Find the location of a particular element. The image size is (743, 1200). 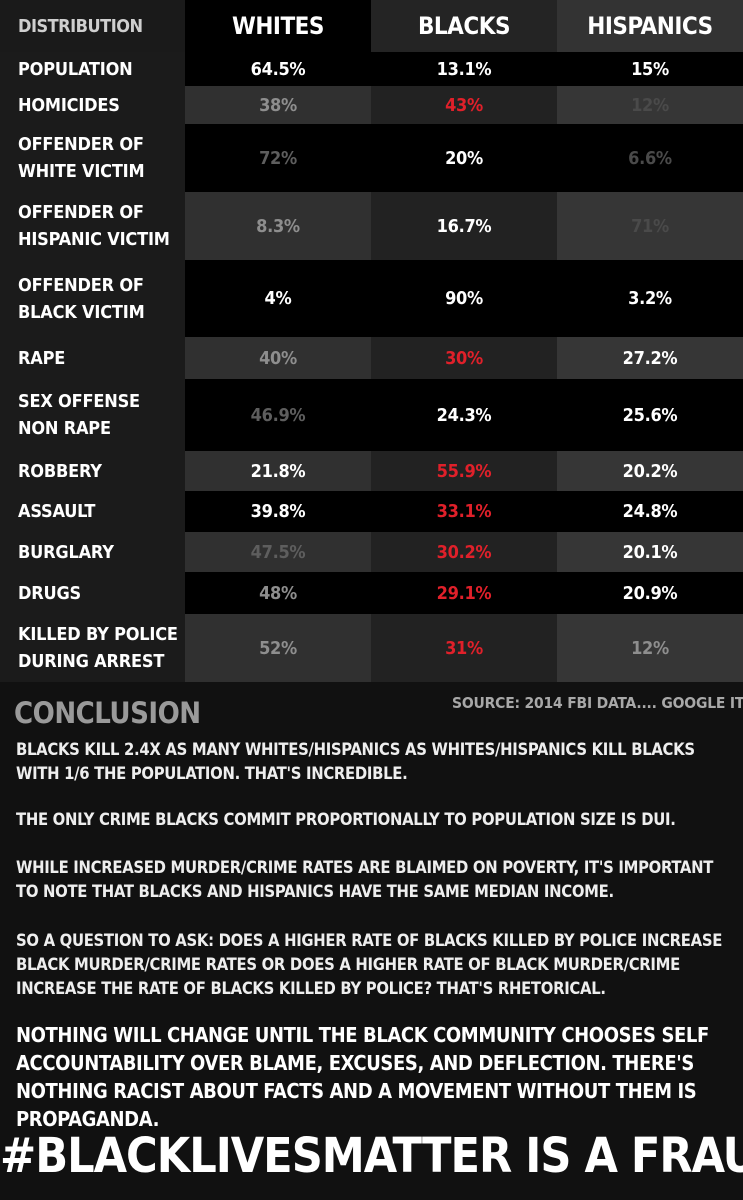

cell-label: OFFENDER OF HISPANIC VICTIM is located at coordinates (92, 226).